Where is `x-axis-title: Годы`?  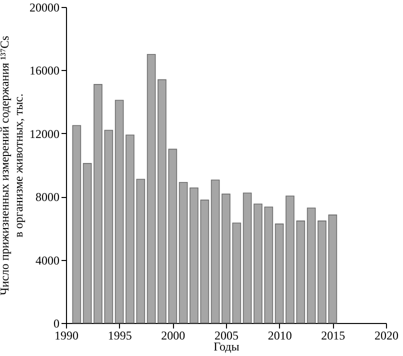 x-axis-title: Годы is located at coordinates (227, 347).